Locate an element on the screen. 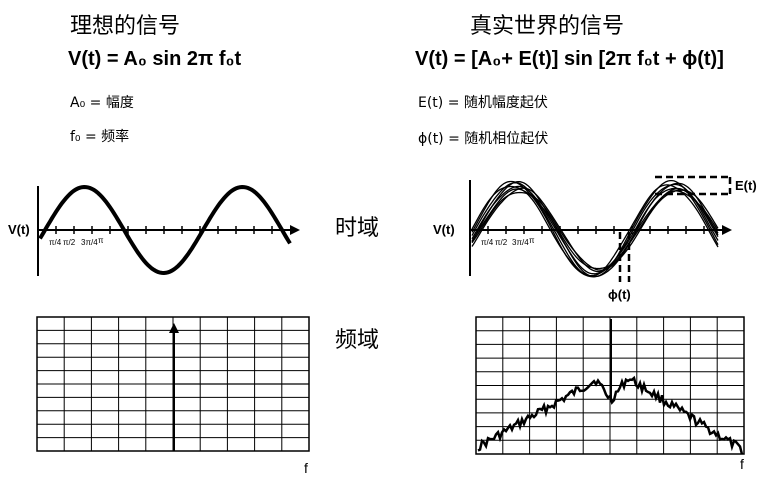 The height and width of the screenshot is (482, 772). left-x-ticks is located at coordinates (164, 230).